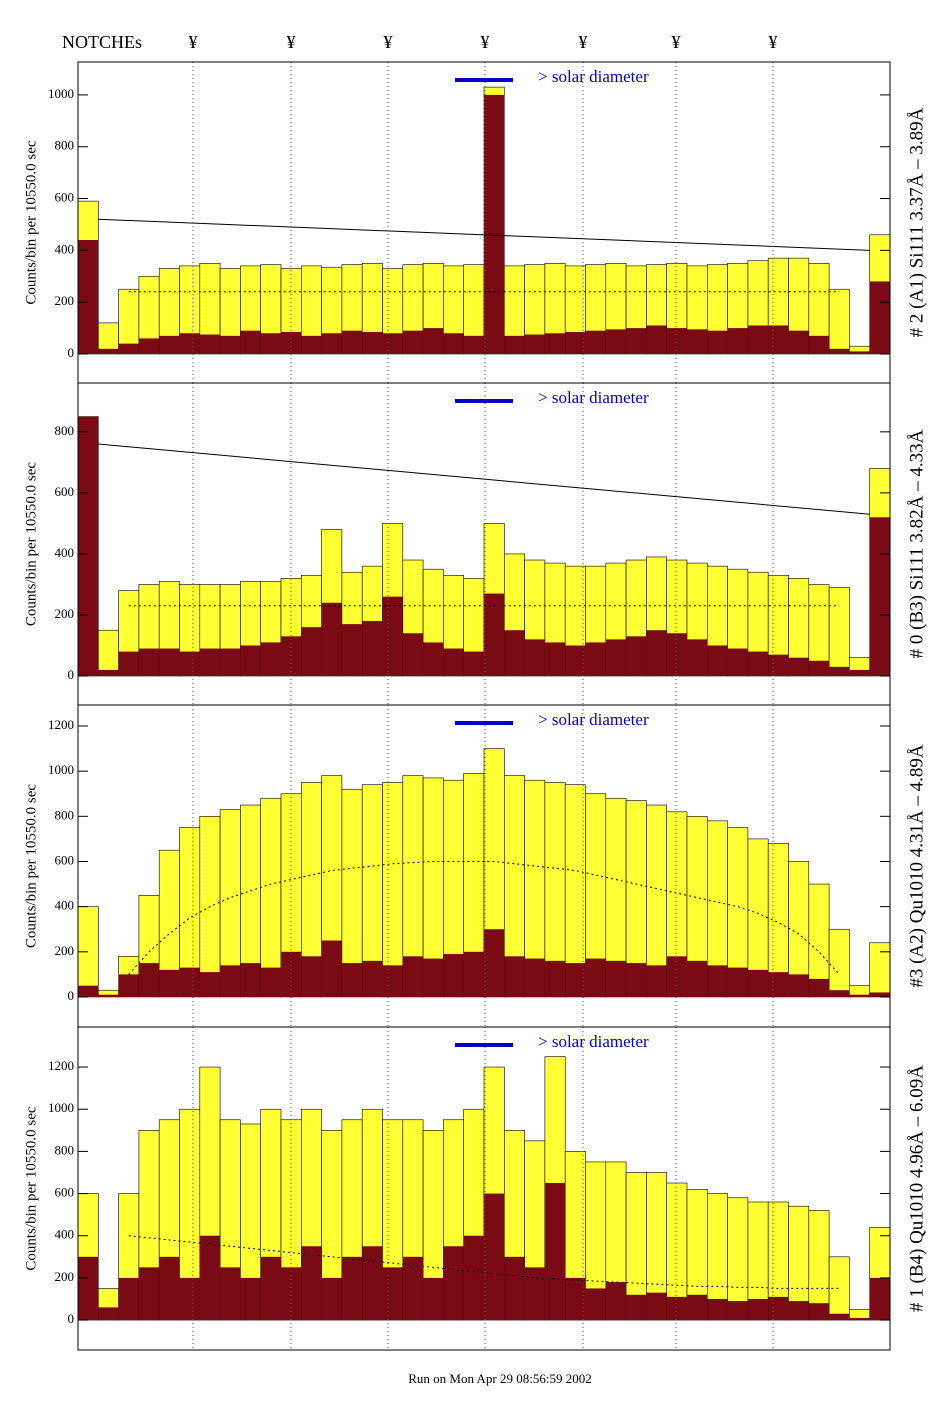 The height and width of the screenshot is (1412, 948). What do you see at coordinates (484, 917) in the screenshot?
I see `model-curve` at bounding box center [484, 917].